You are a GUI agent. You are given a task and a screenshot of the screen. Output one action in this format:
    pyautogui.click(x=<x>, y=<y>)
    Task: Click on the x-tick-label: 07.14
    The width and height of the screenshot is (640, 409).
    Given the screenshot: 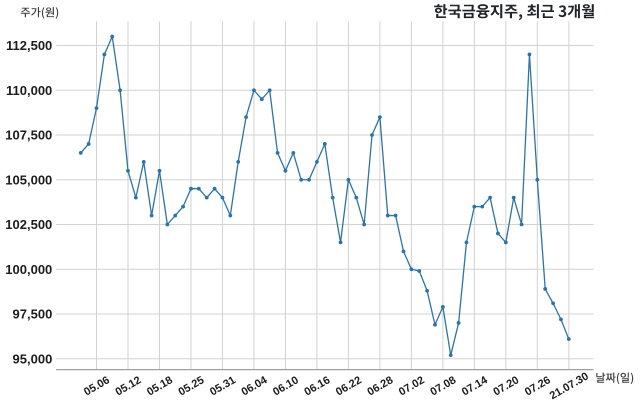 What is the action you would take?
    pyautogui.click(x=475, y=386)
    